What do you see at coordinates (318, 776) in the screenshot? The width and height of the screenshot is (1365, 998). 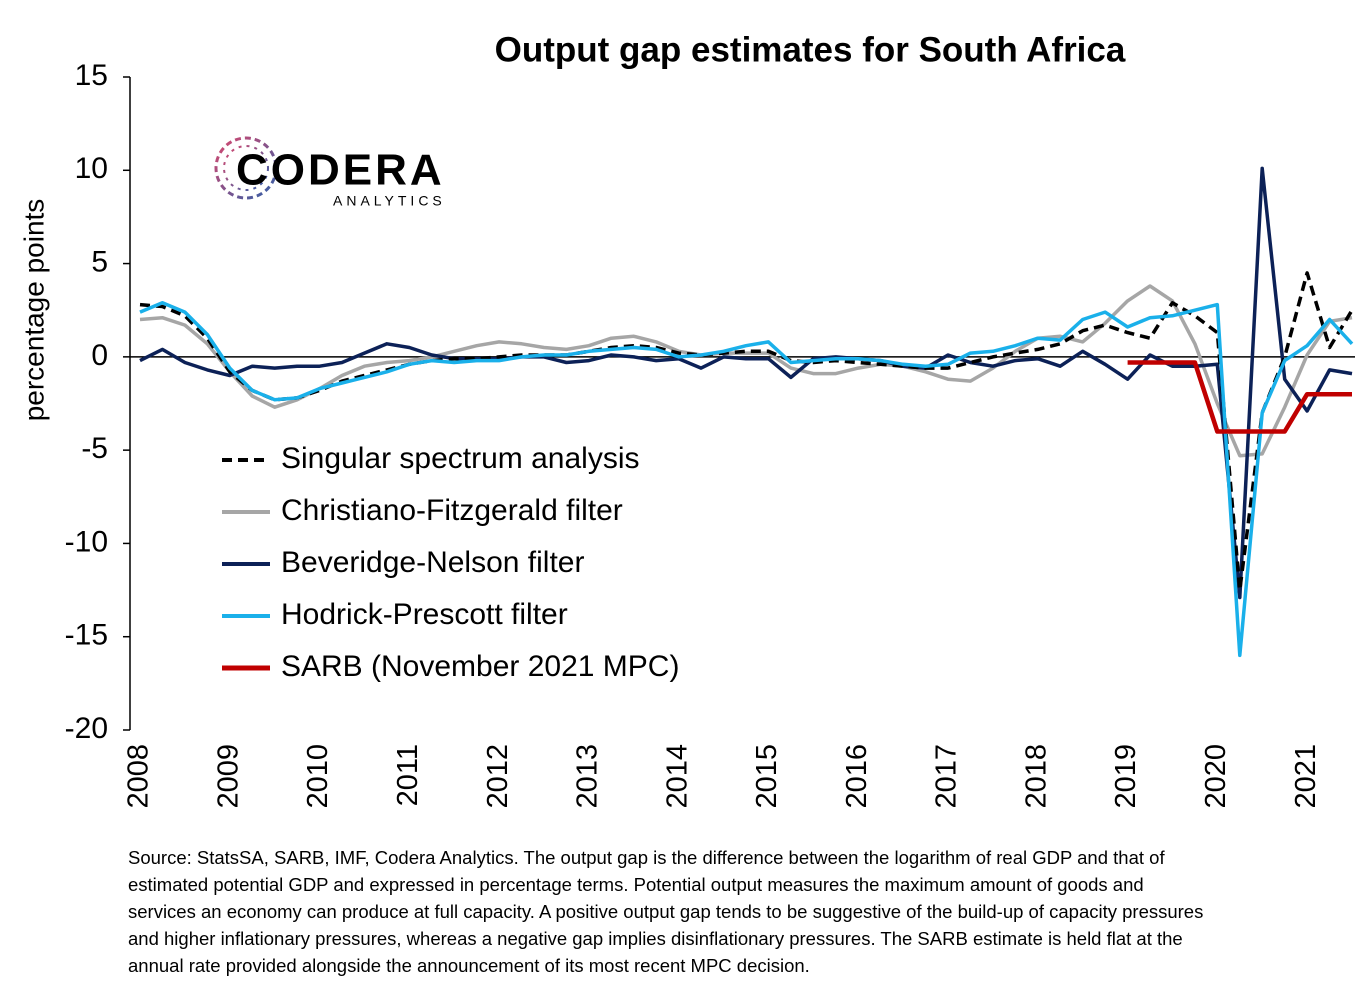 I see `x-tick-label: 2010` at bounding box center [318, 776].